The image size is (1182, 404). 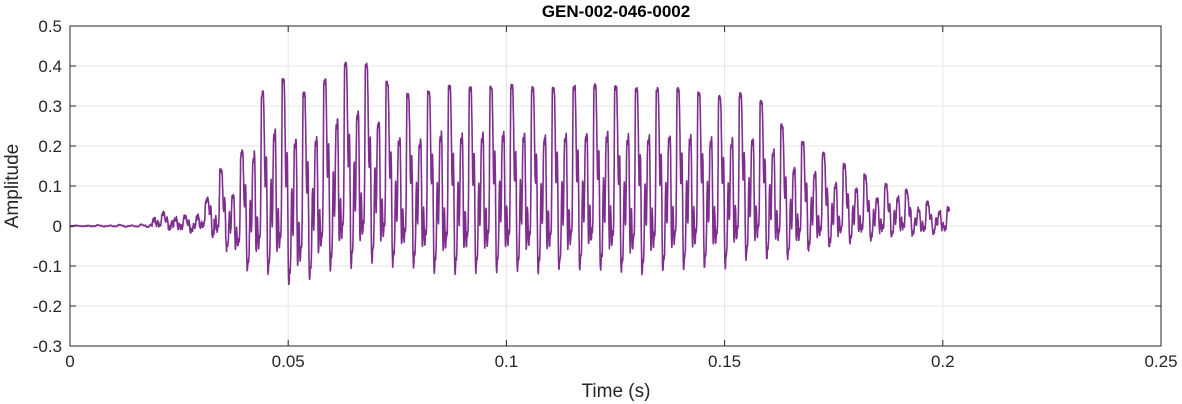 What do you see at coordinates (47, 346) in the screenshot?
I see `y-tick-label: -0.3` at bounding box center [47, 346].